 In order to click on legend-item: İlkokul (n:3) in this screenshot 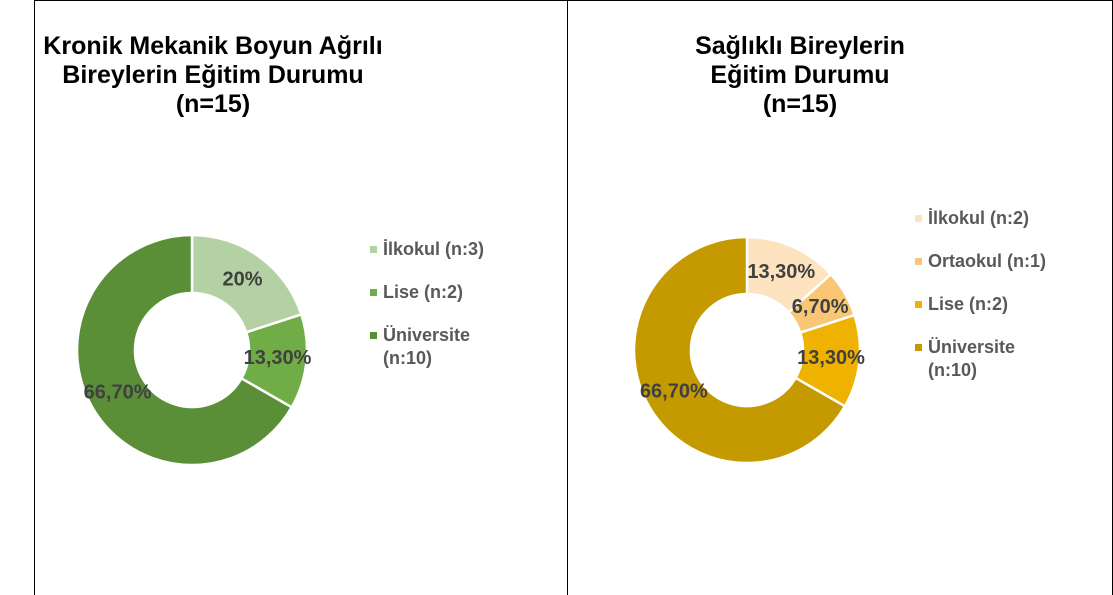, I will do `click(430, 249)`.